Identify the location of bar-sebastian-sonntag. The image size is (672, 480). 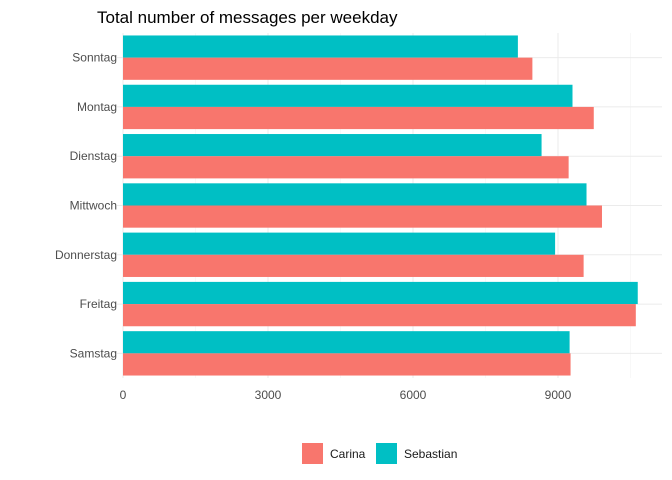
(320, 46).